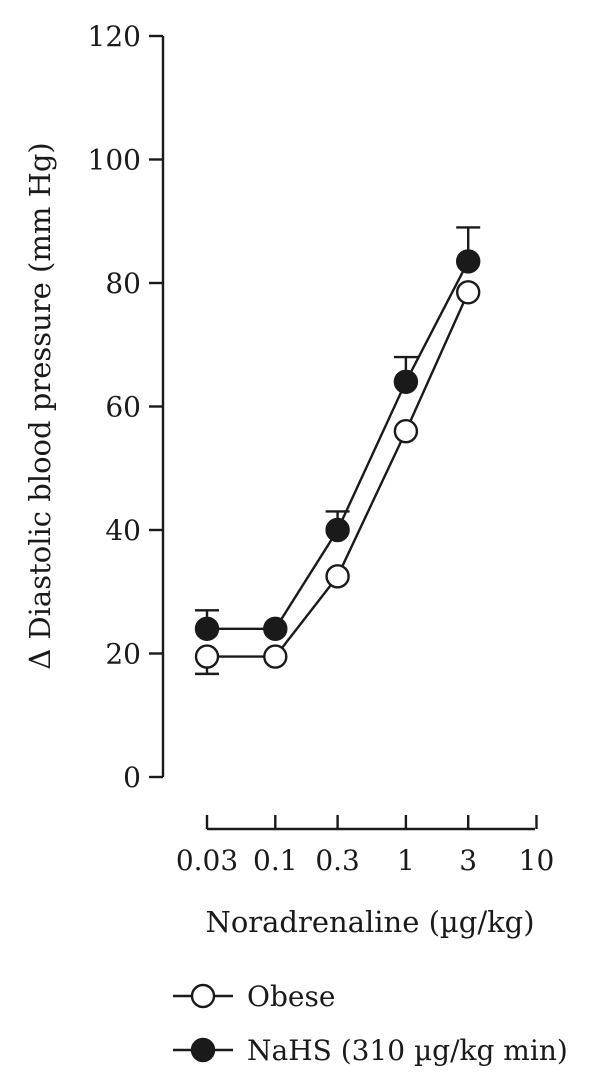 Image resolution: width=600 pixels, height=1090 pixels. I want to click on y-tick-label: 100, so click(114, 160).